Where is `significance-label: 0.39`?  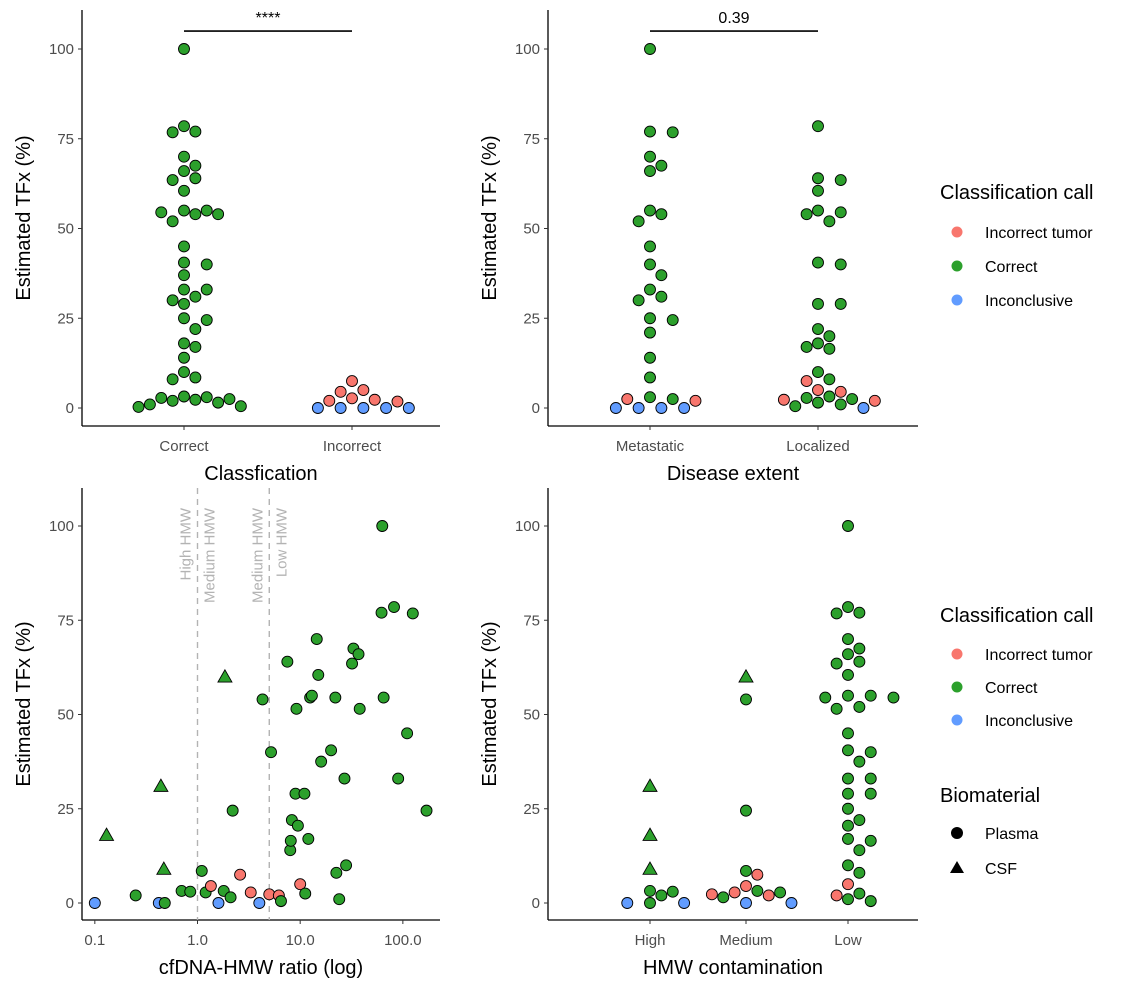
significance-label: 0.39 is located at coordinates (733, 18).